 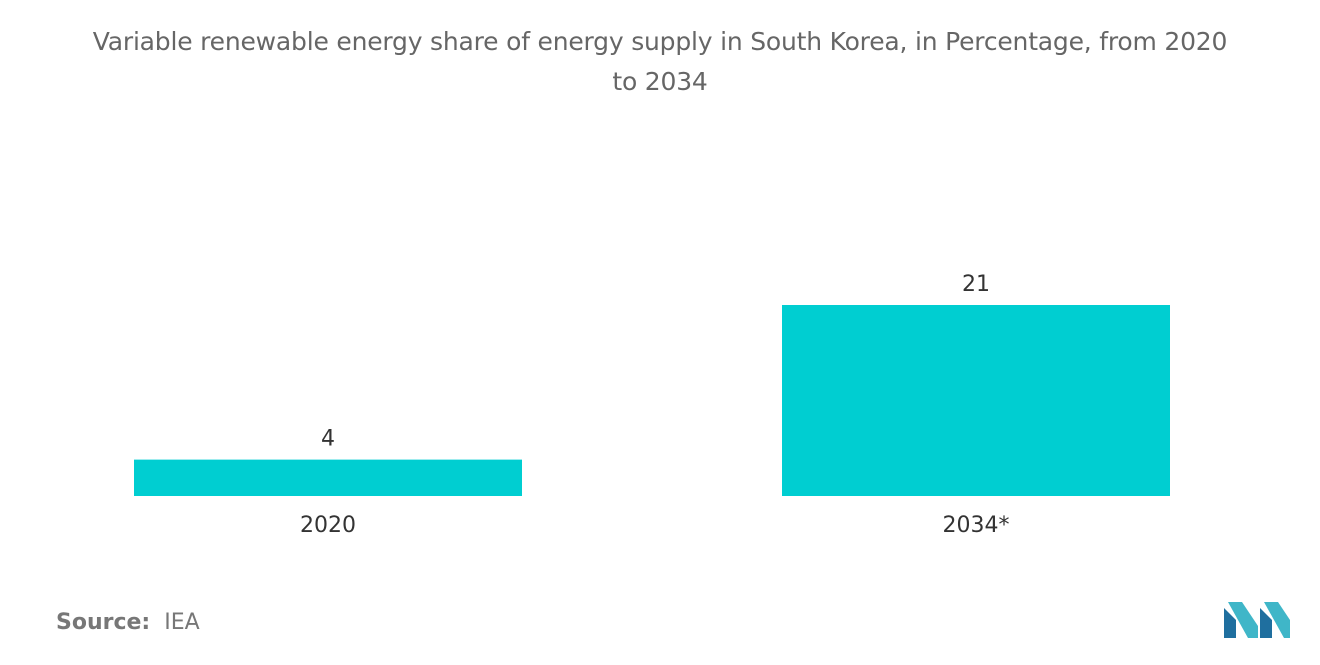 What do you see at coordinates (1257, 620) in the screenshot?
I see `mordor-intelligence-logo-icon` at bounding box center [1257, 620].